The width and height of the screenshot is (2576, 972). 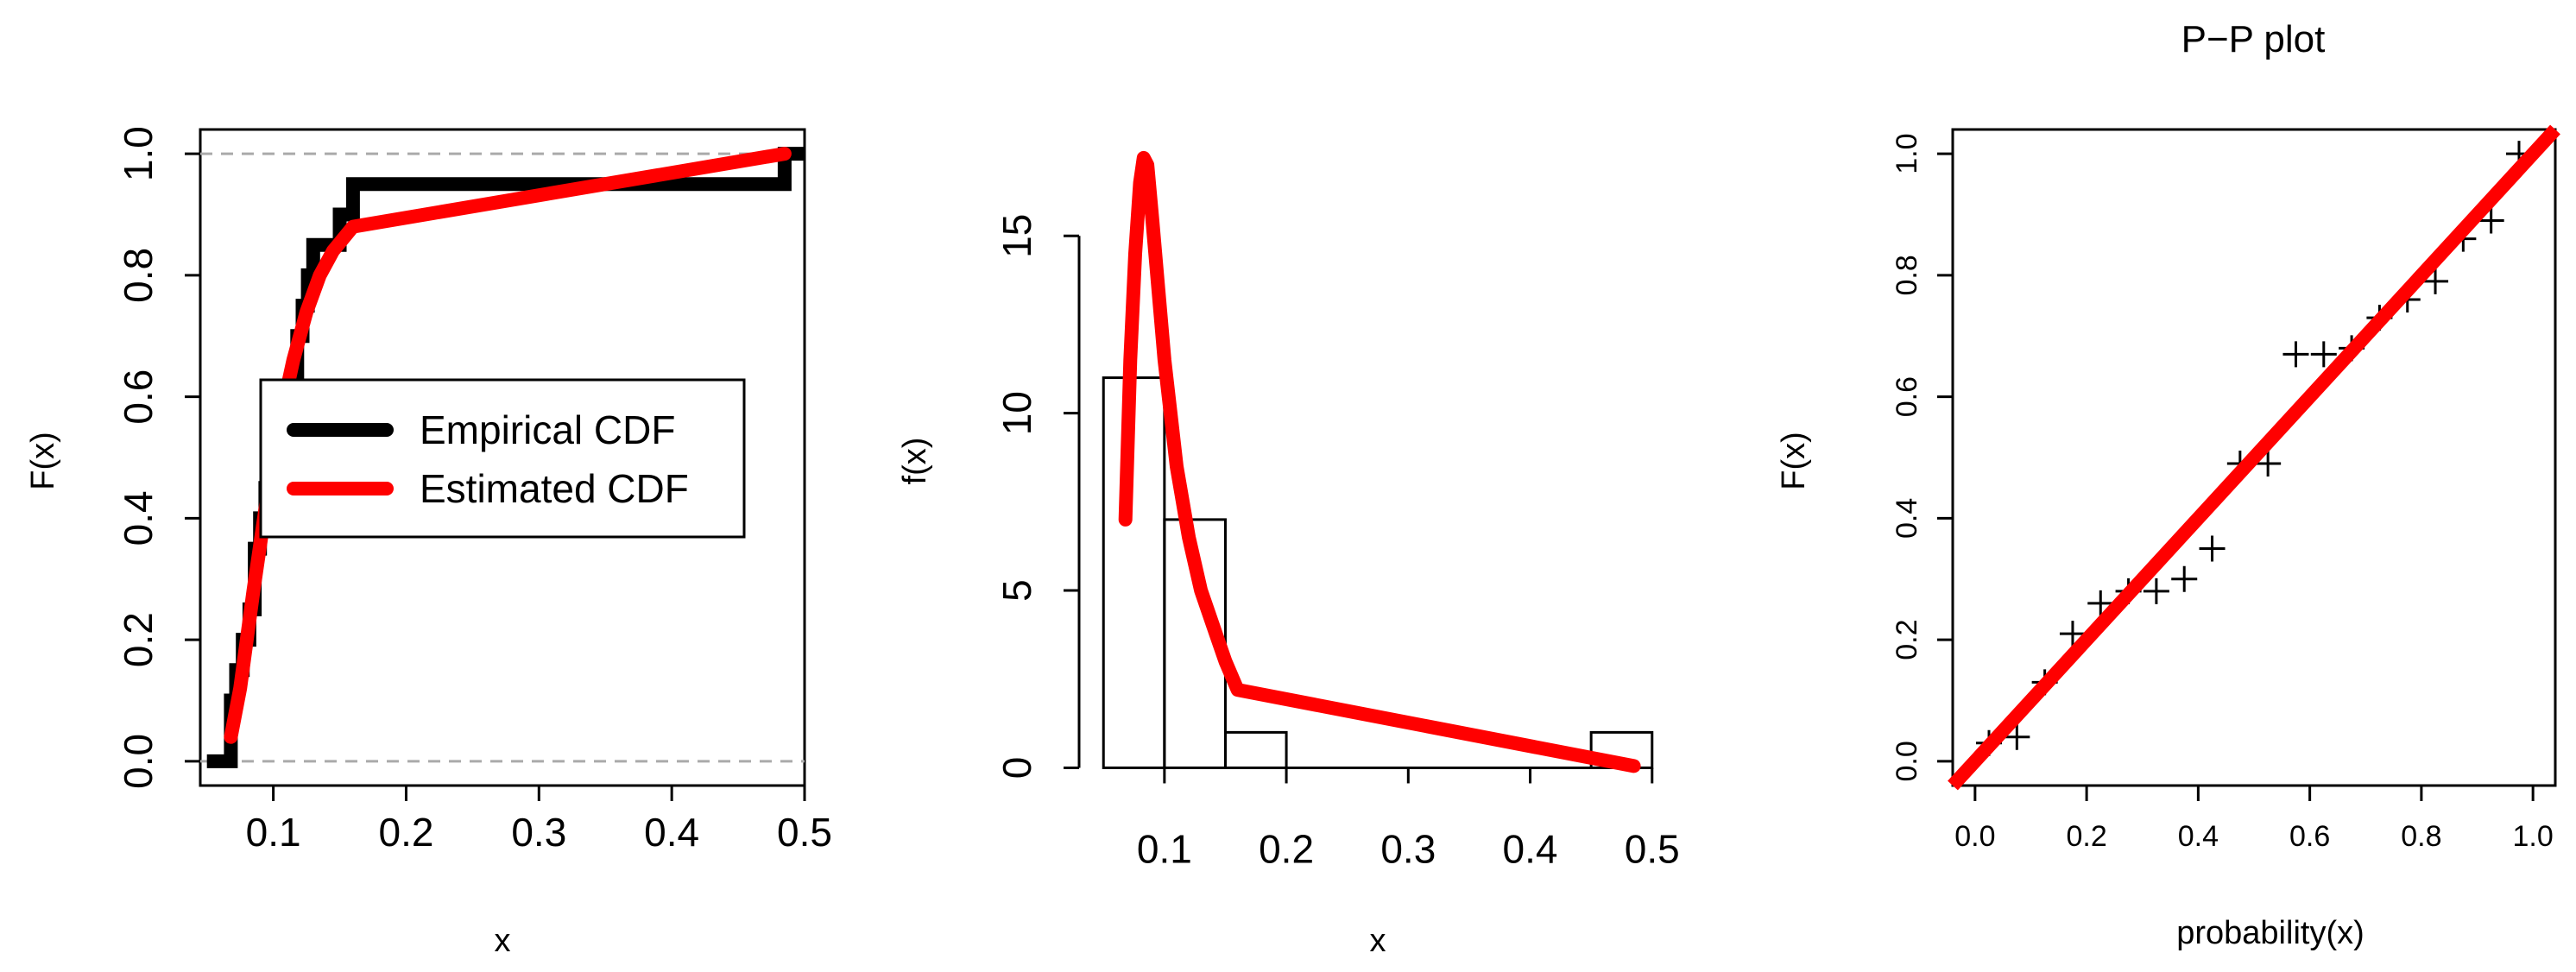 I want to click on pp-x-tick-label: 0.0, so click(x=1974, y=836).